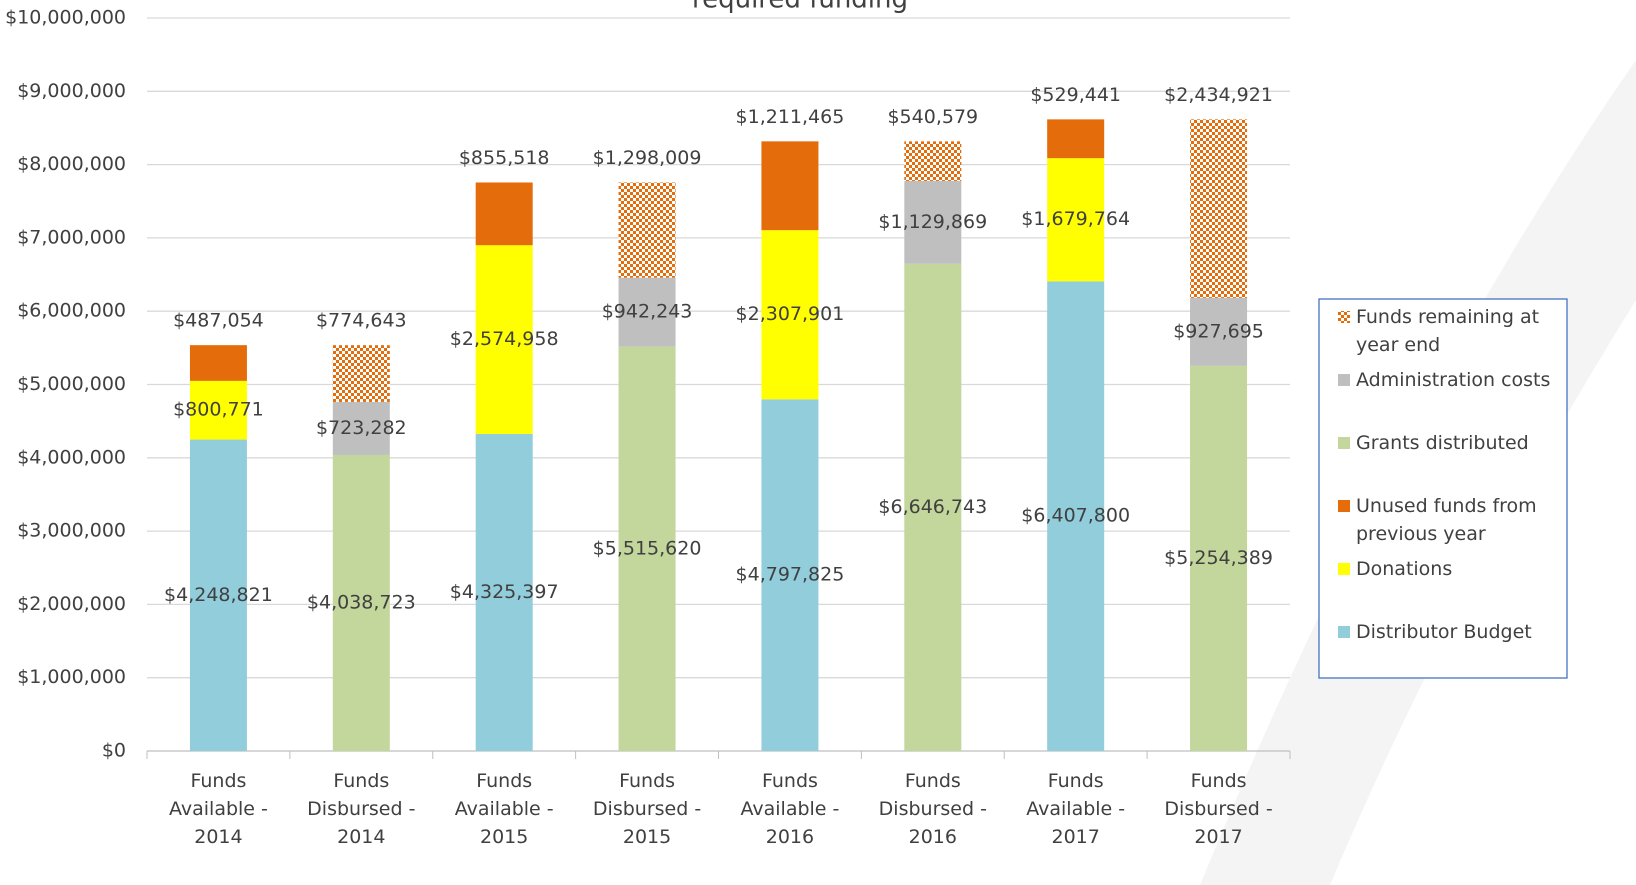  I want to click on y-tick-label: $1,000,000, so click(71, 677).